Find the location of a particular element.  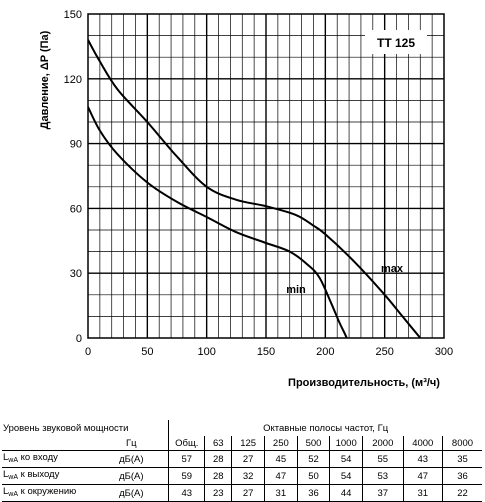

x-tick-label: 250 is located at coordinates (384, 352).